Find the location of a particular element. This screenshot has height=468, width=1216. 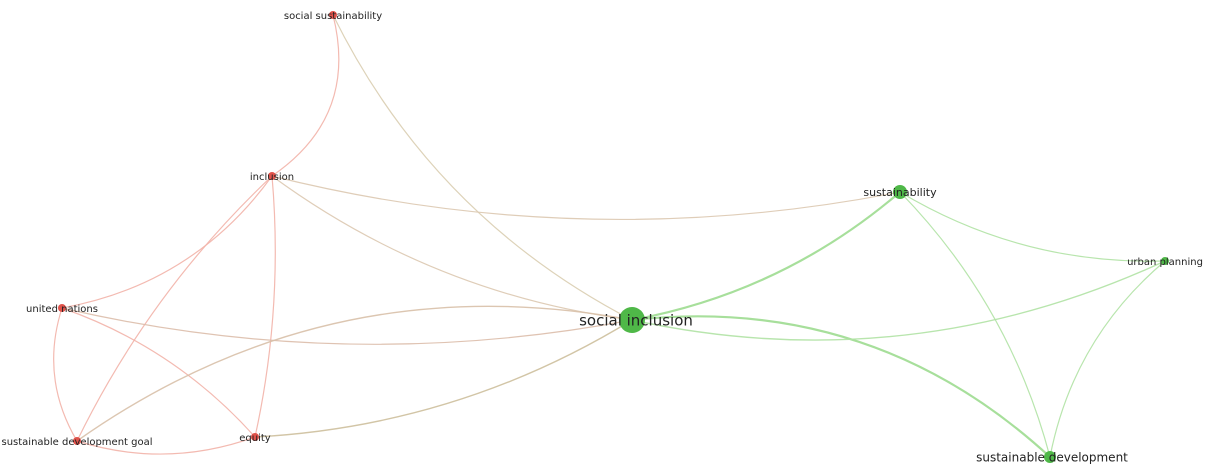

node-label: sustainable development goal is located at coordinates (76, 442).